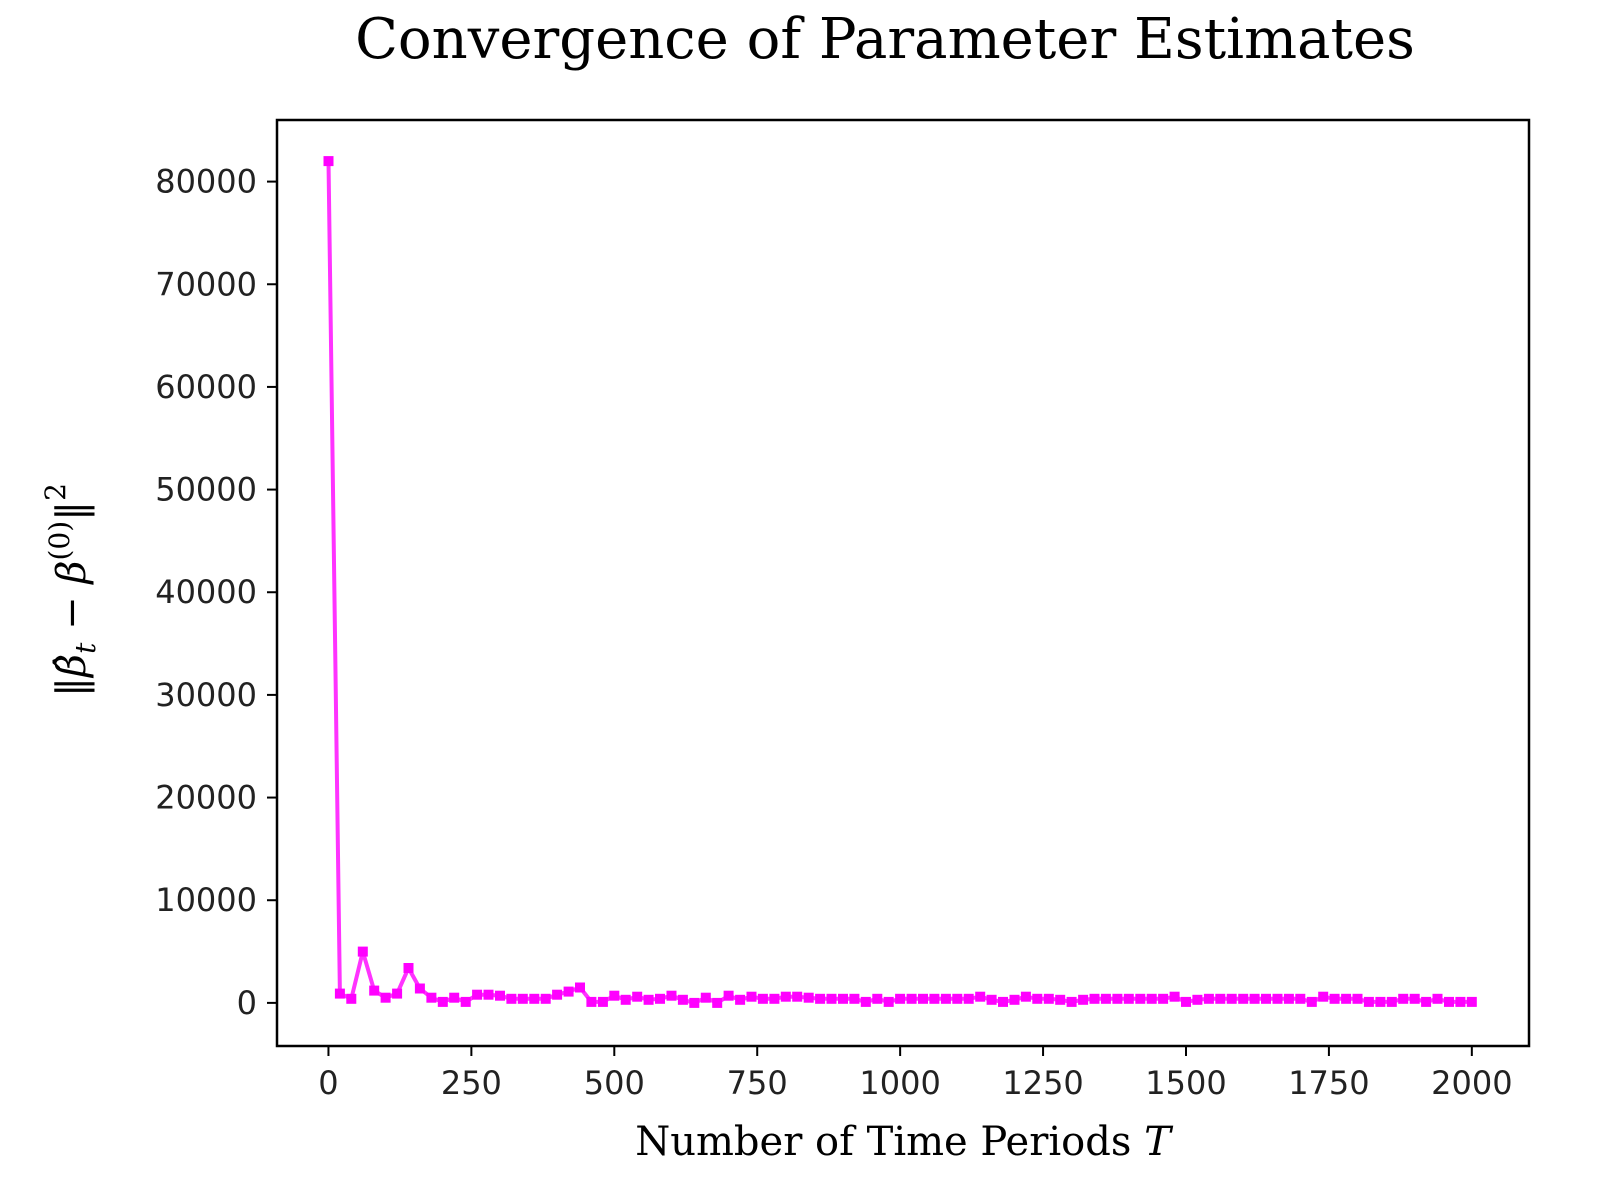 This screenshot has height=1200, width=1600. What do you see at coordinates (1185, 1083) in the screenshot?
I see `x-tick-label: 1500` at bounding box center [1185, 1083].